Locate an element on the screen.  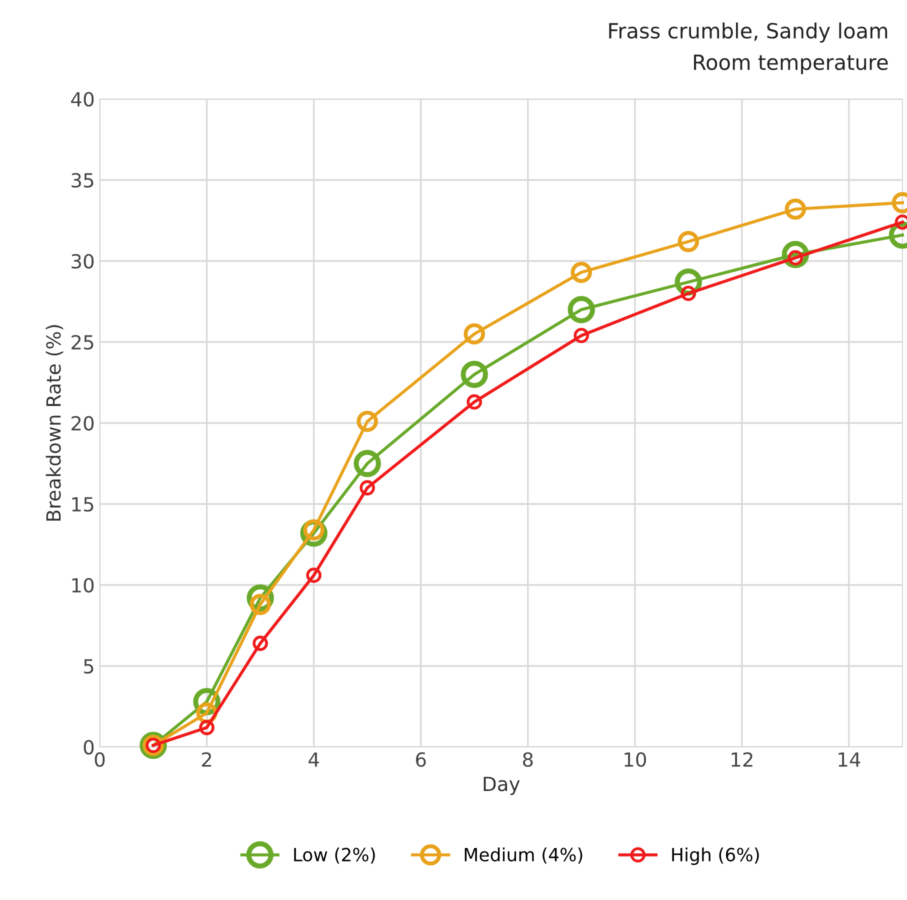
x-tick-label: 14 is located at coordinates (849, 759).